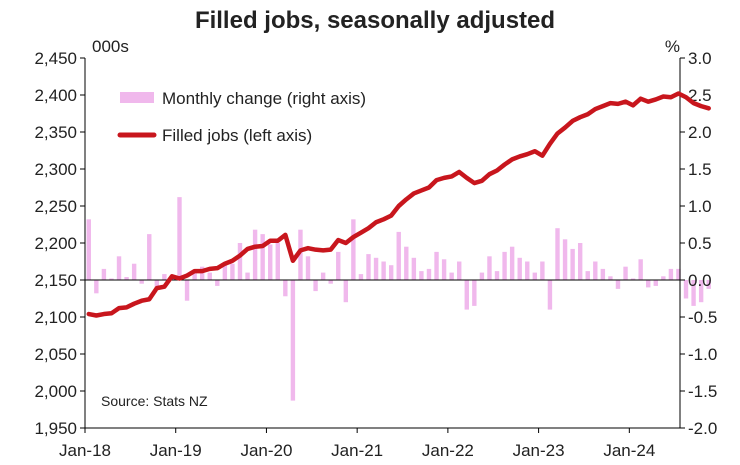  What do you see at coordinates (110, 46) in the screenshot?
I see `left-axis-unit: 000s` at bounding box center [110, 46].